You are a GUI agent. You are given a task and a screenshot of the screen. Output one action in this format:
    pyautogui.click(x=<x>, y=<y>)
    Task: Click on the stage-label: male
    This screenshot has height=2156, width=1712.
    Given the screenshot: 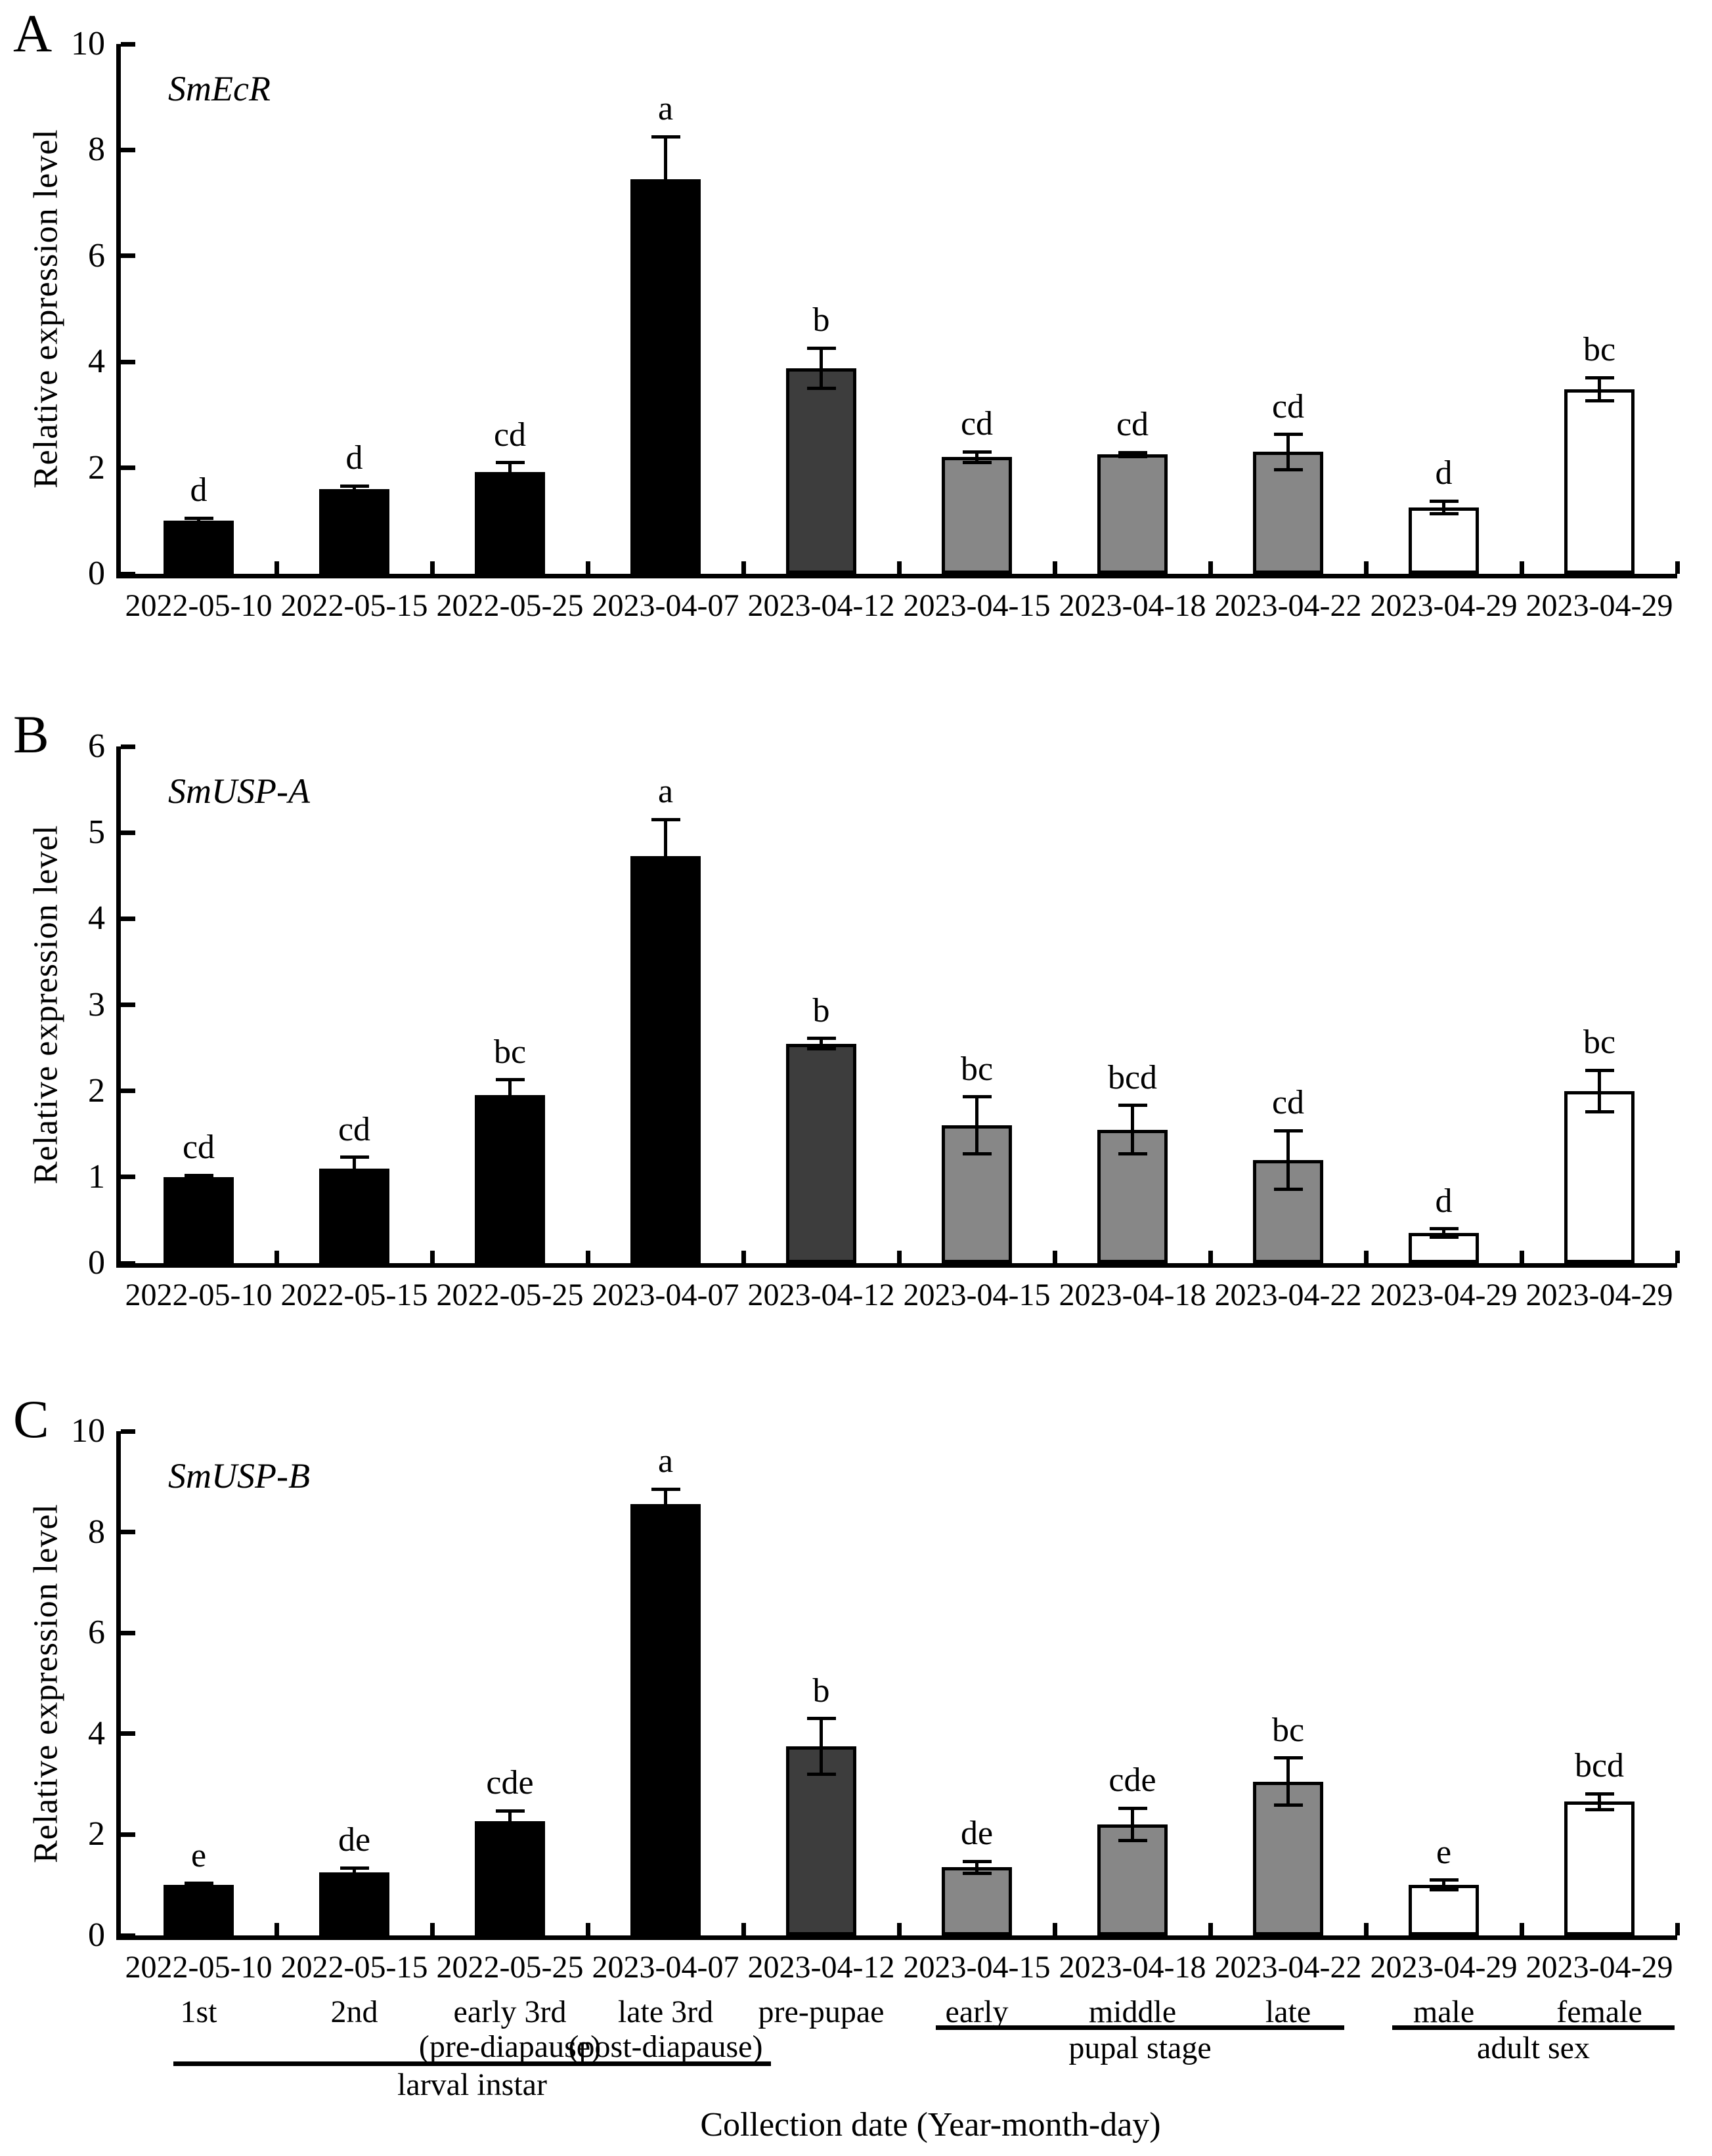 What is the action you would take?
    pyautogui.click(x=1444, y=2011)
    